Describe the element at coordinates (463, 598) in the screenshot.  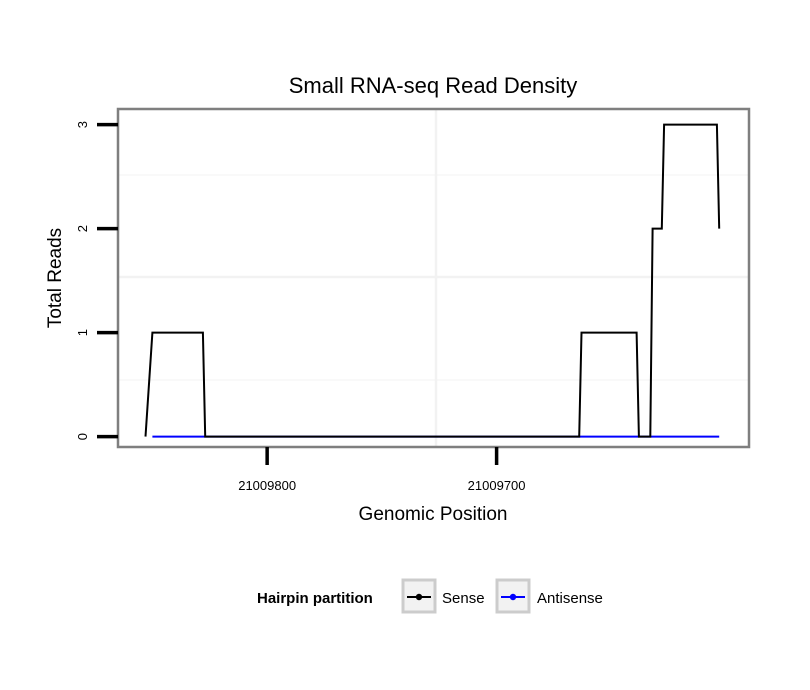
I see `legend-label-sense: Sense` at that location.